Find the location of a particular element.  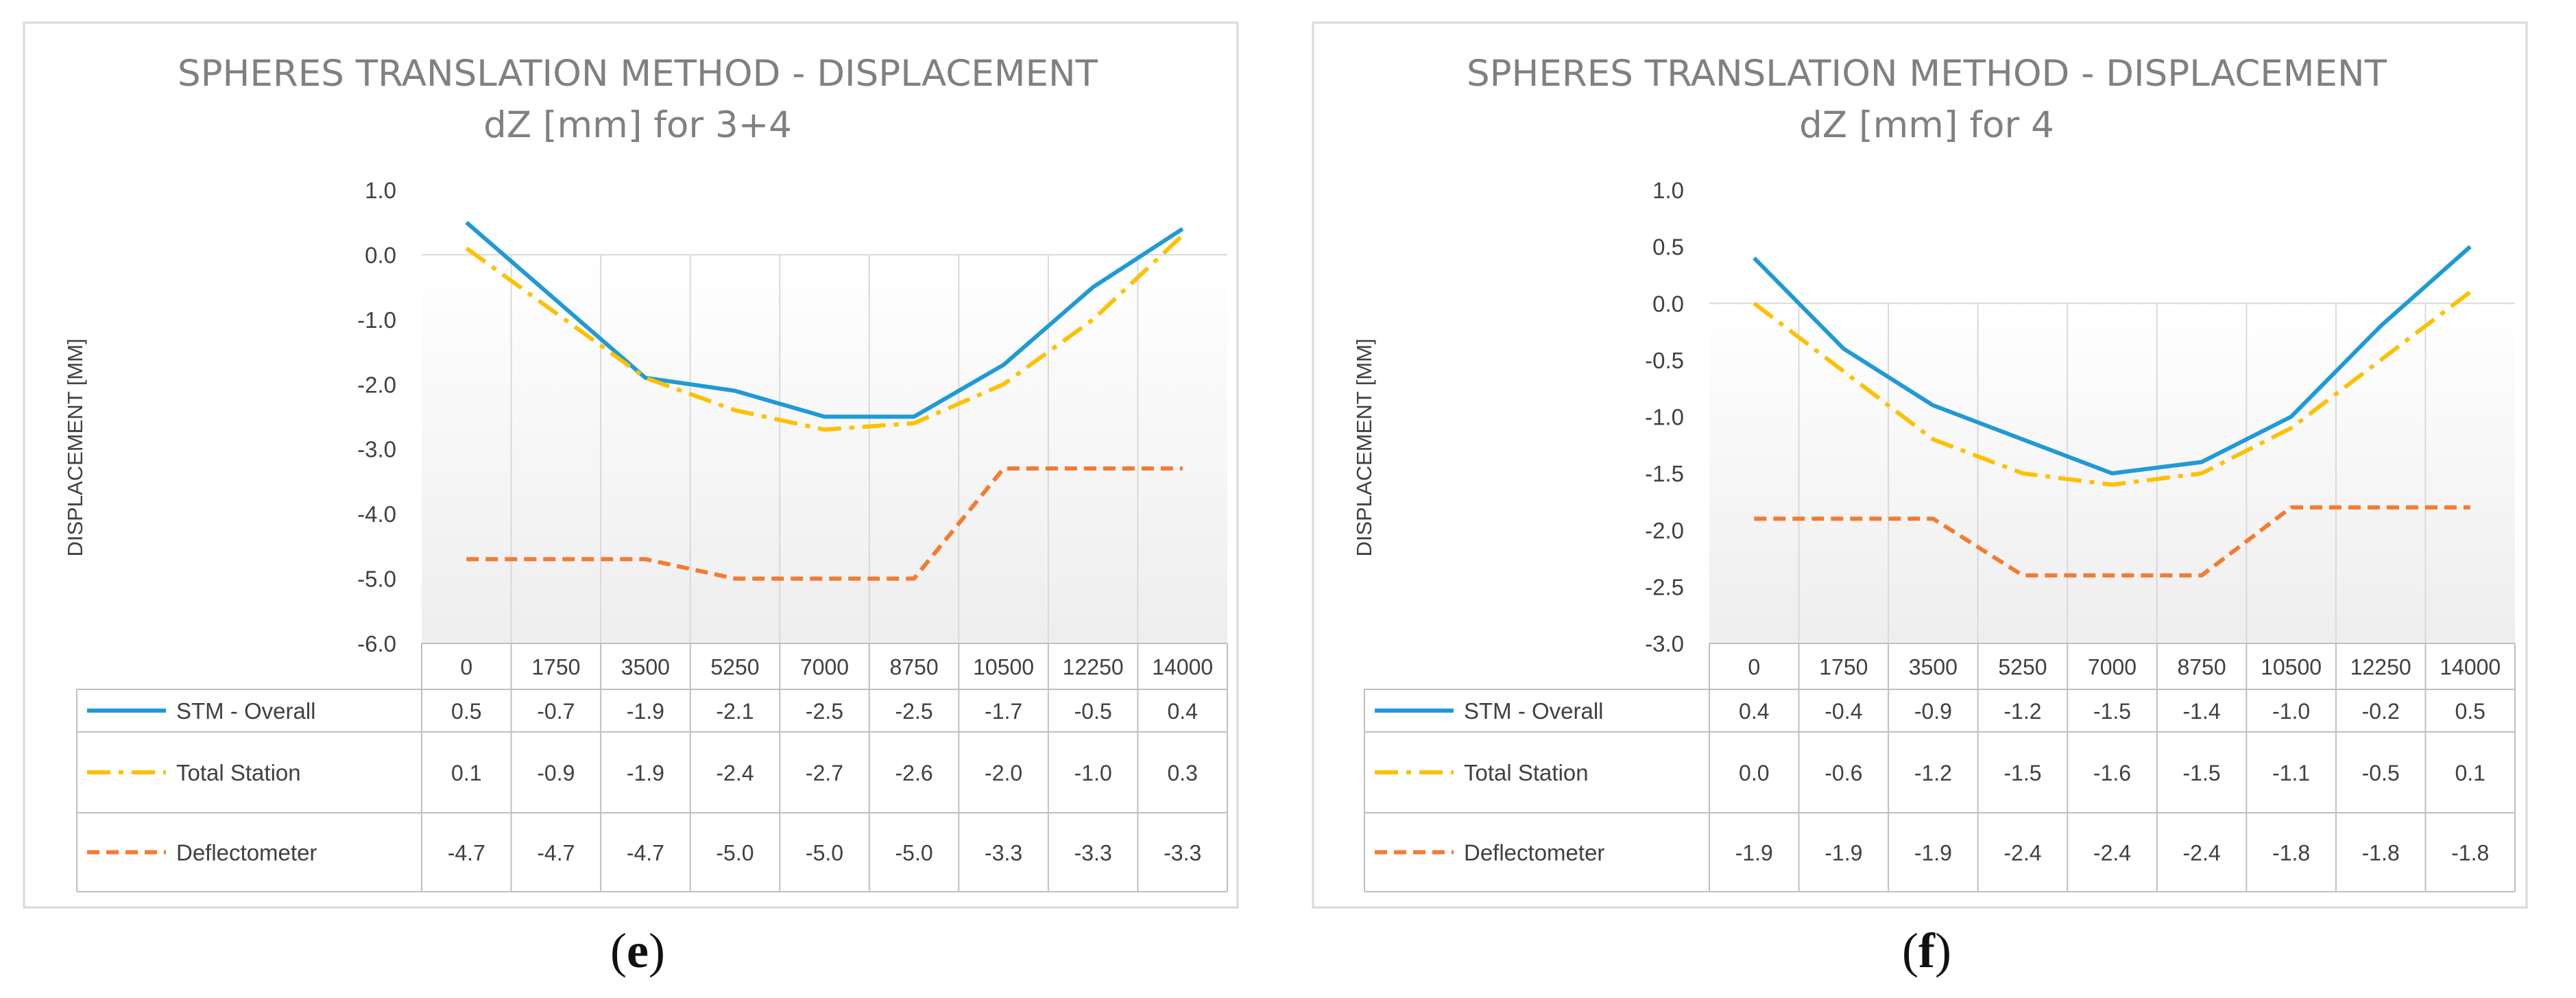

chart-subtitle: dZ [mm] for 4 is located at coordinates (1927, 125).